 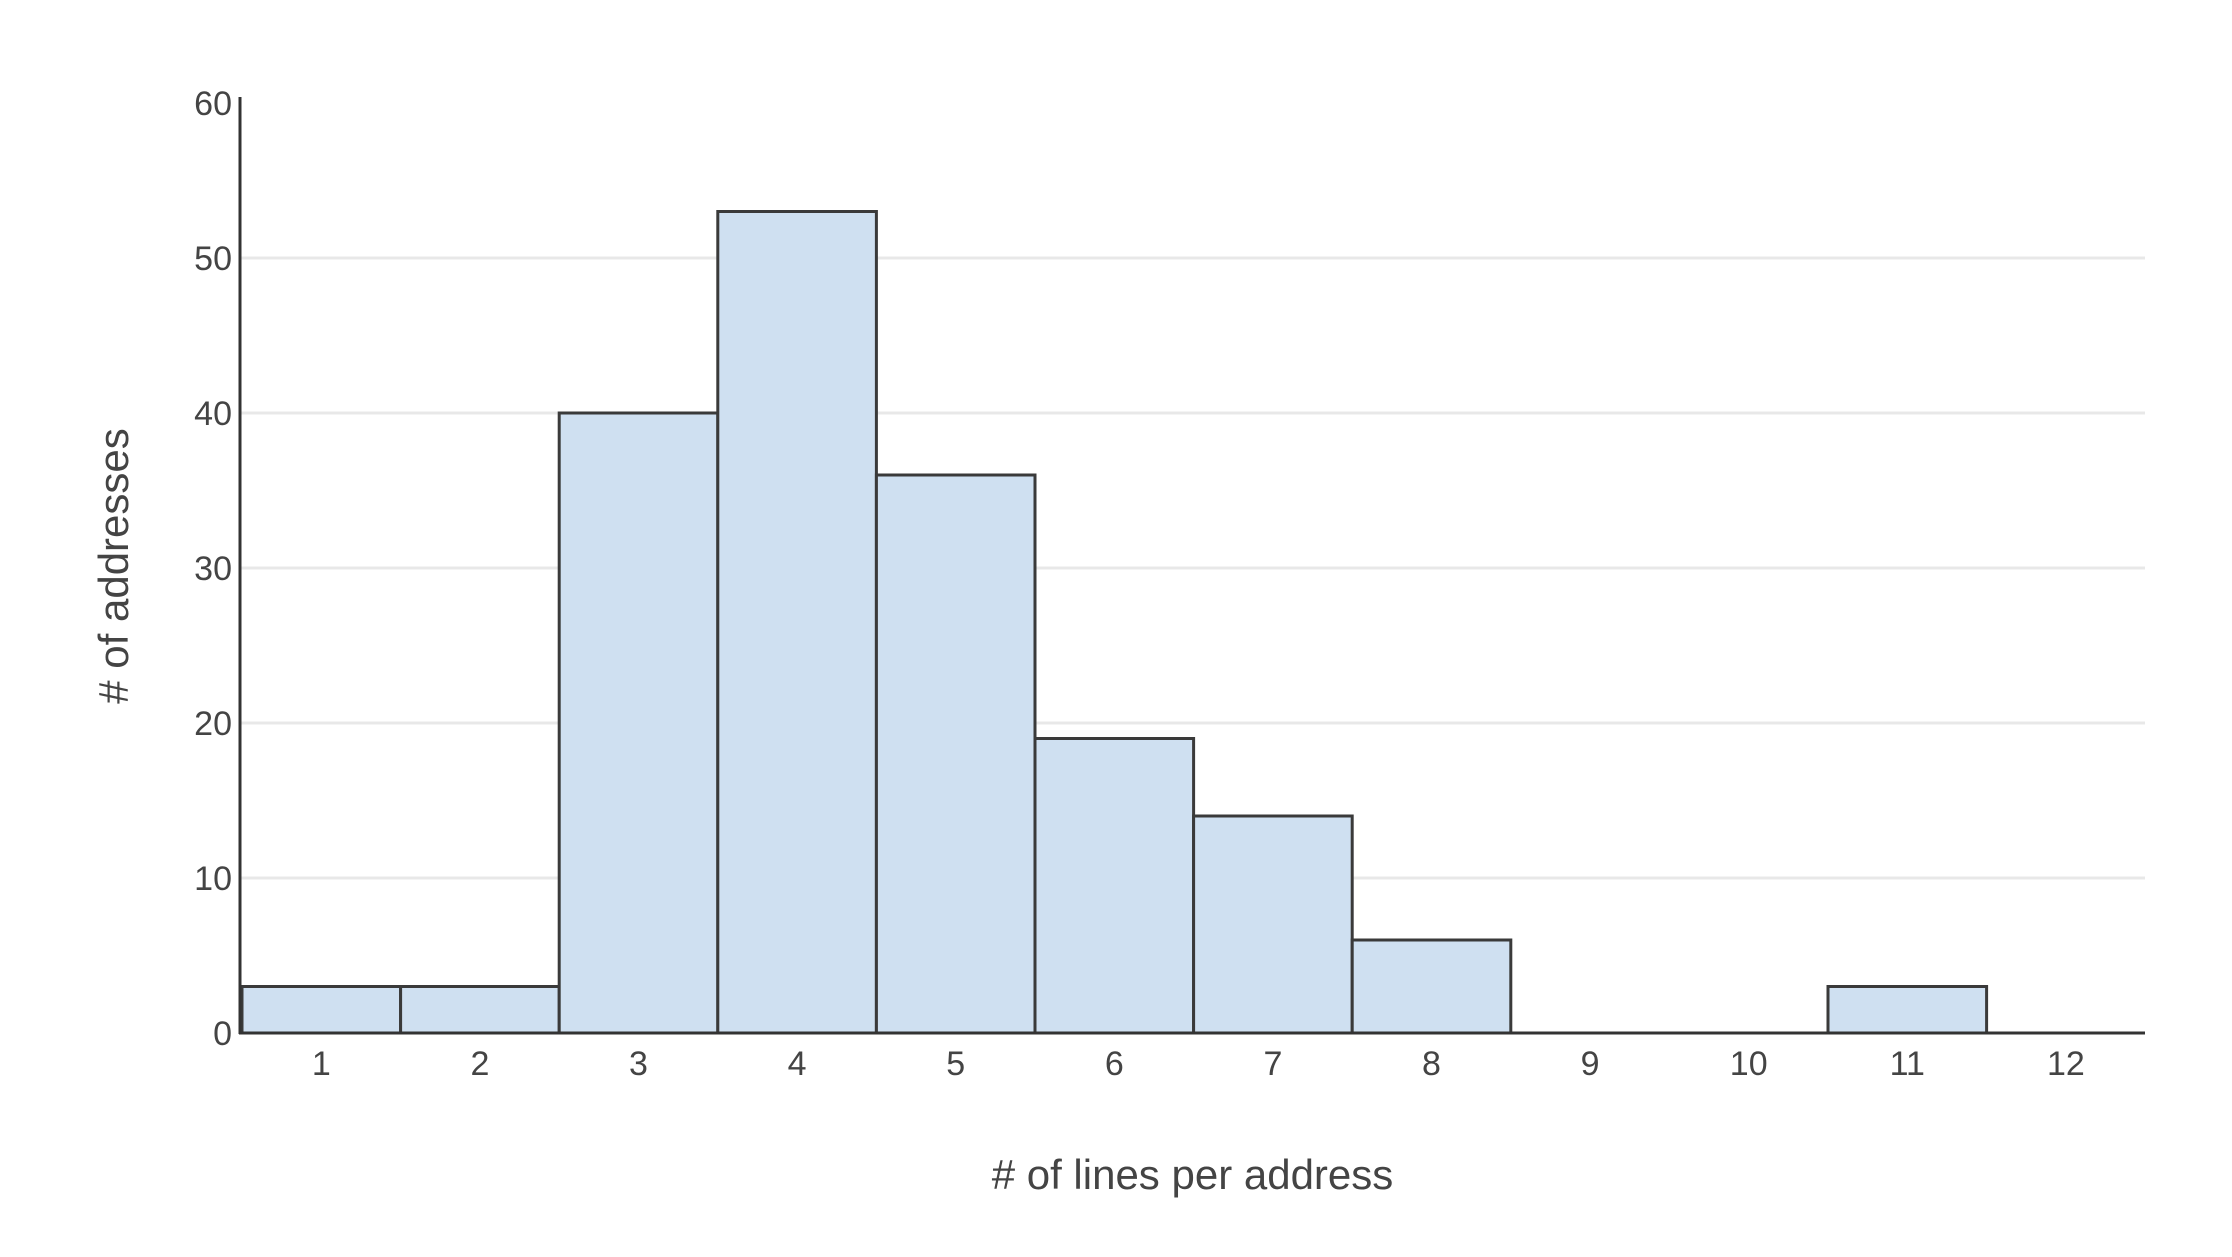 I want to click on x-tick-label: 8, so click(x=1431, y=1064).